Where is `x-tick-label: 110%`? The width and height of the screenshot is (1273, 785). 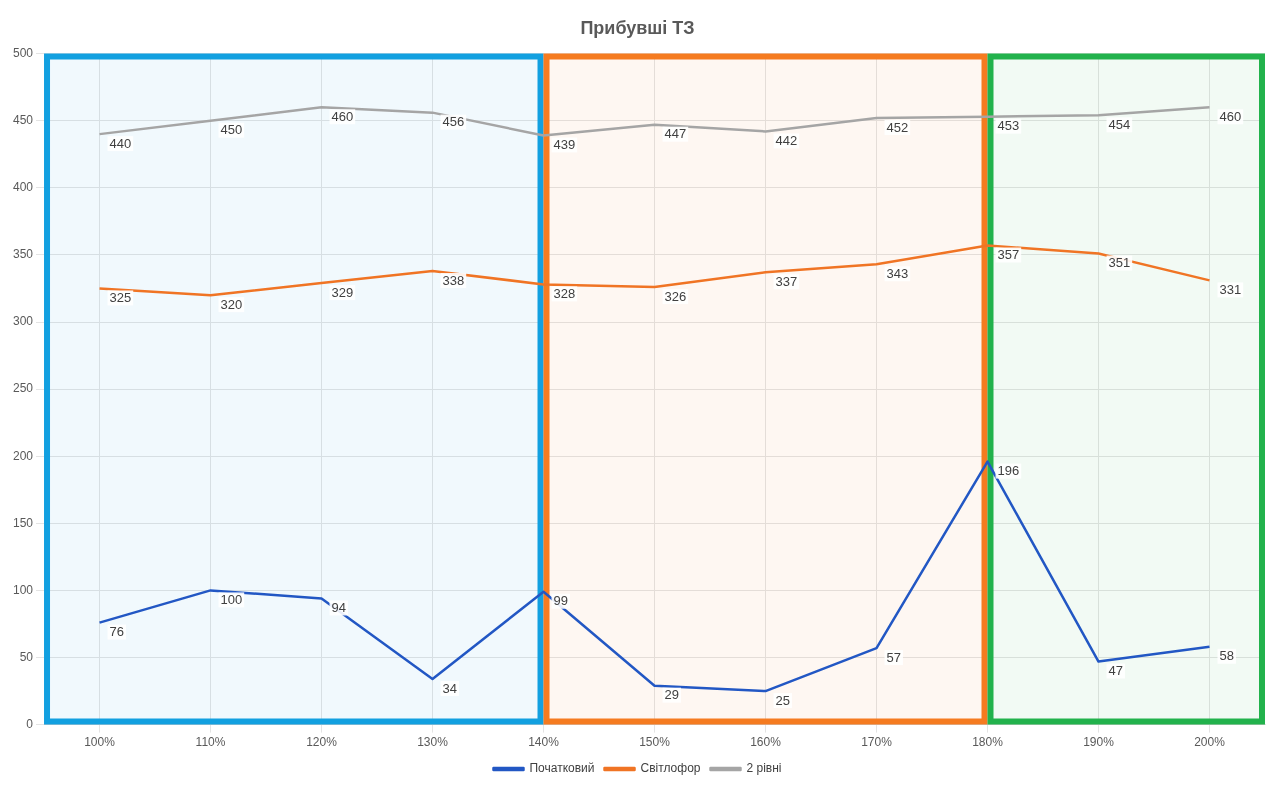
x-tick-label: 110% is located at coordinates (210, 742).